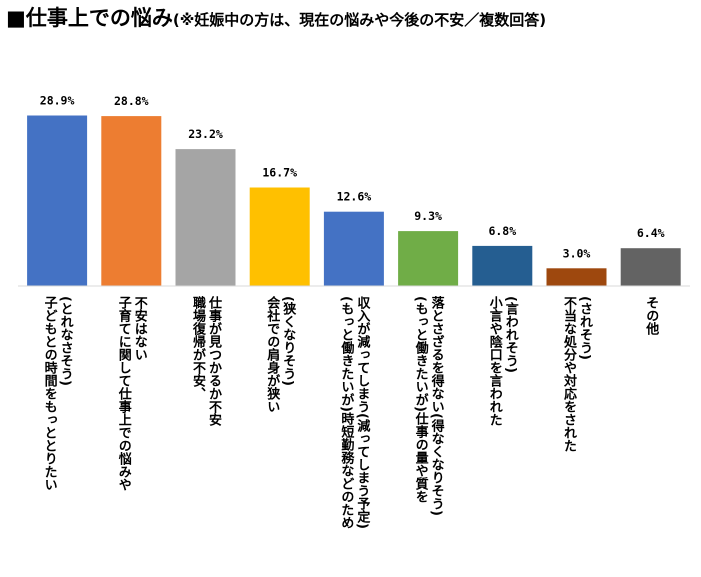  Describe the element at coordinates (89, 18) in the screenshot. I see `chart-title-main: ■仕事上での悩み` at that location.